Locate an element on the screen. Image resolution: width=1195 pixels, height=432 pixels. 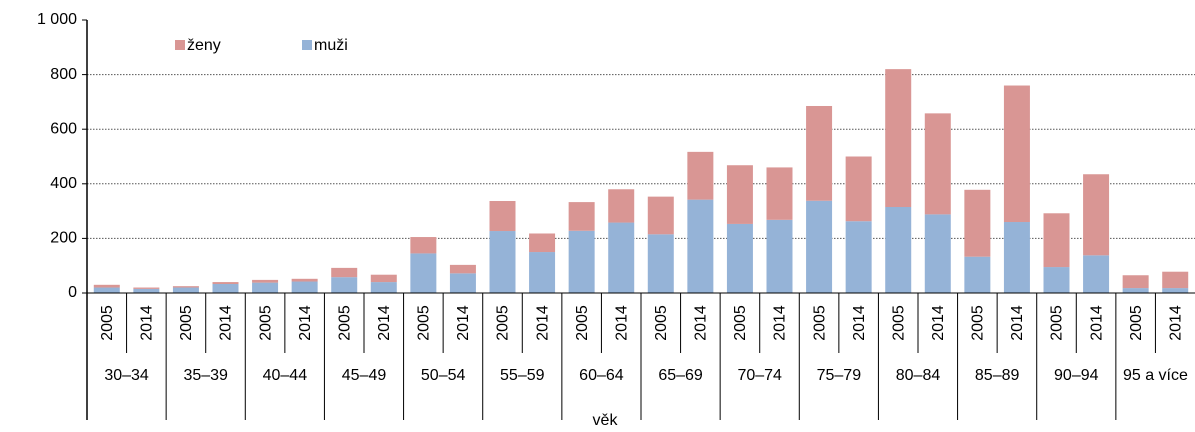
legend-label: muži is located at coordinates (331, 45).